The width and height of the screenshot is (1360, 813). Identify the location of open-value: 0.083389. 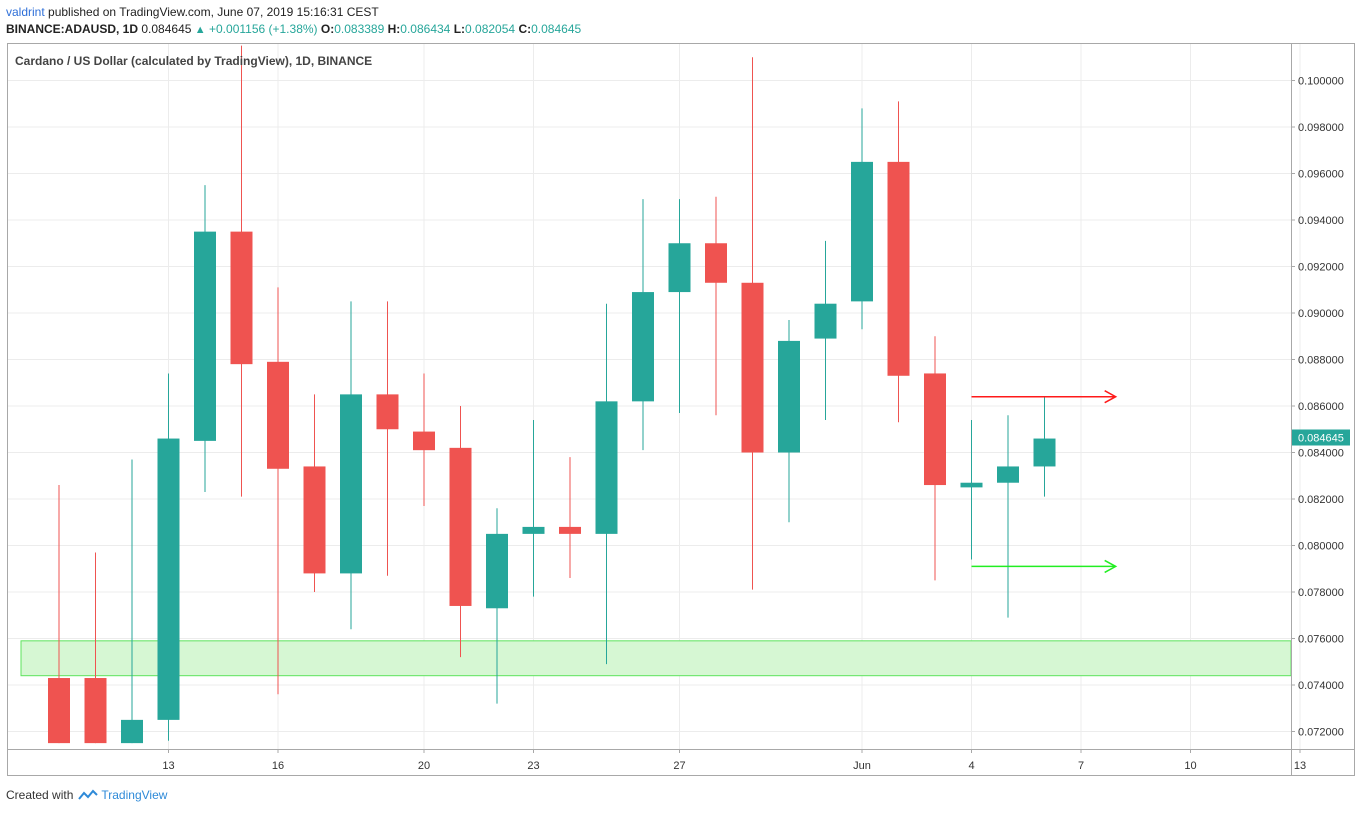
(359, 29).